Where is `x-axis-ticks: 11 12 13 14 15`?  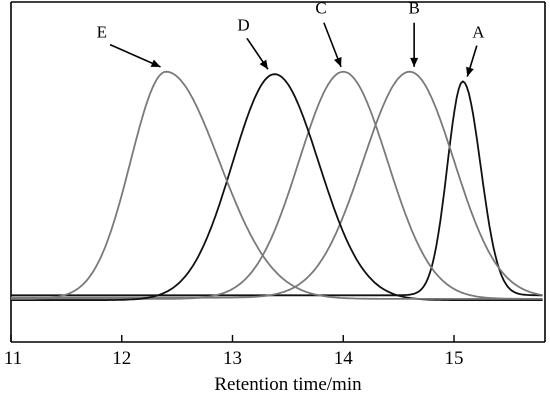
x-axis-ticks: 11 12 13 14 15 is located at coordinates (234, 352).